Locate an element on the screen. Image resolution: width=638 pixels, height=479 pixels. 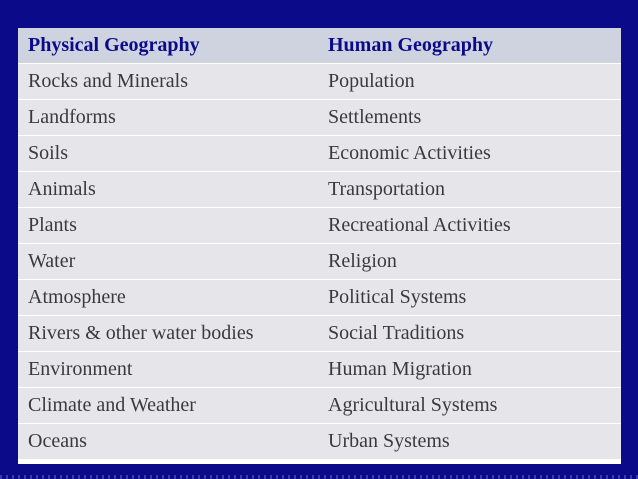
cell: Settlements is located at coordinates (469, 117).